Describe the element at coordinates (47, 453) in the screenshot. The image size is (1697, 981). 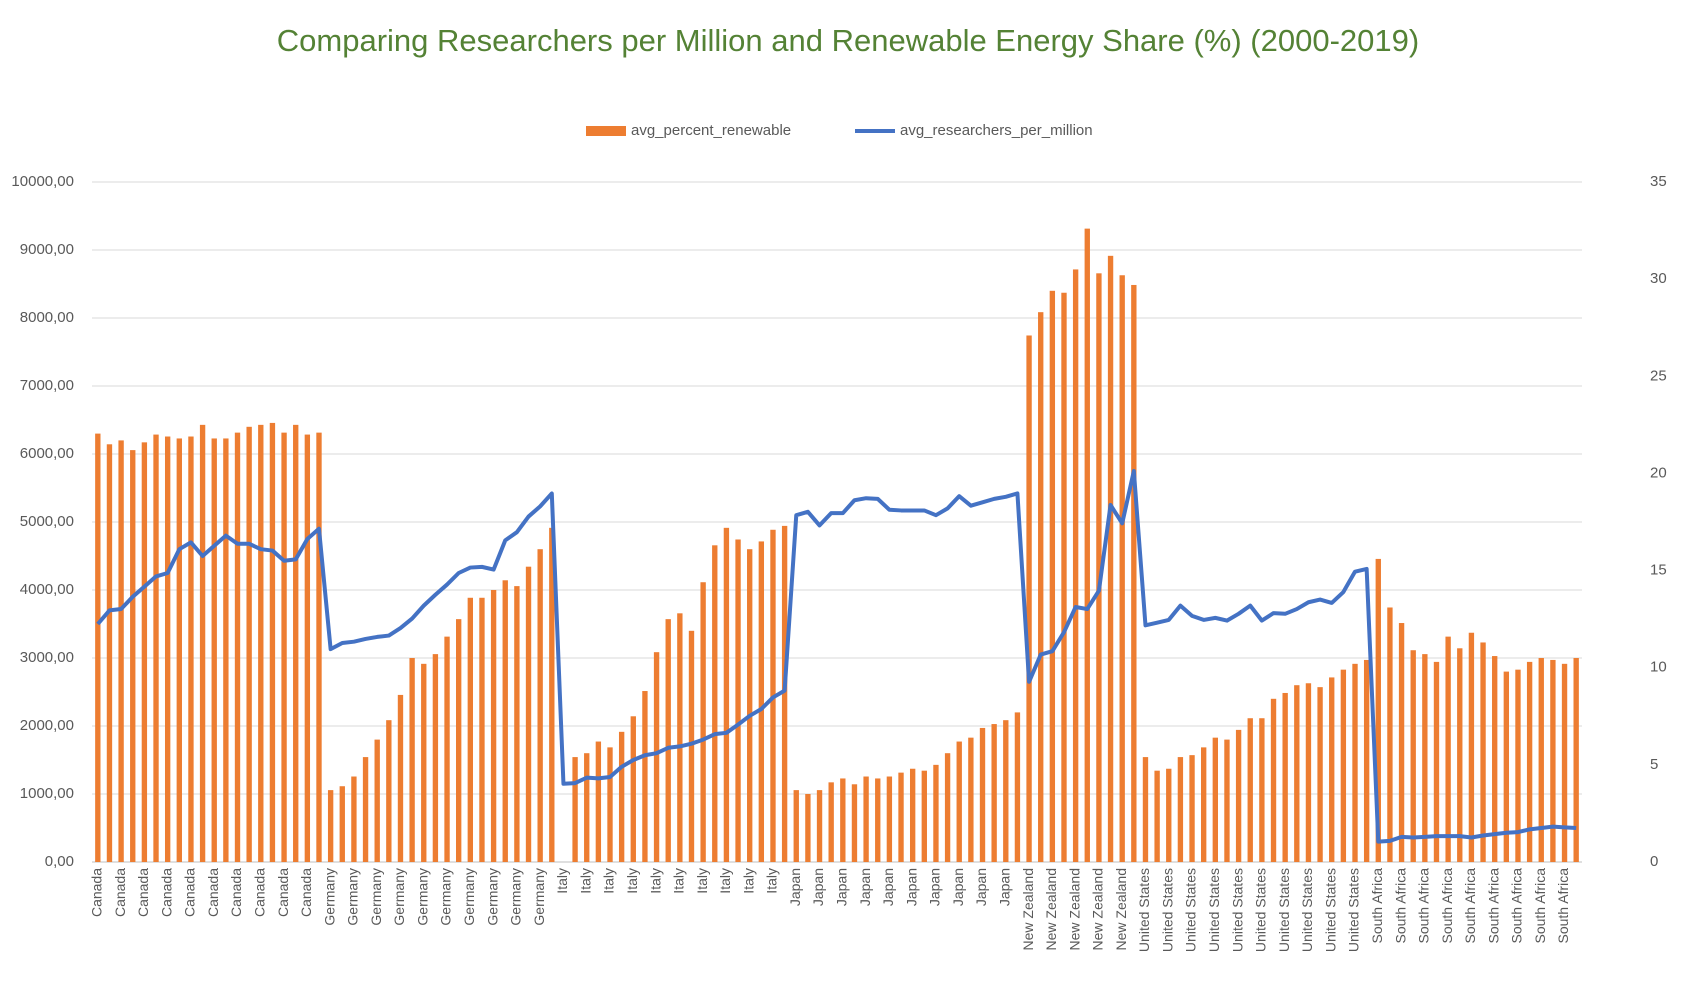
I see `y-tick-label: 6000,00` at that location.